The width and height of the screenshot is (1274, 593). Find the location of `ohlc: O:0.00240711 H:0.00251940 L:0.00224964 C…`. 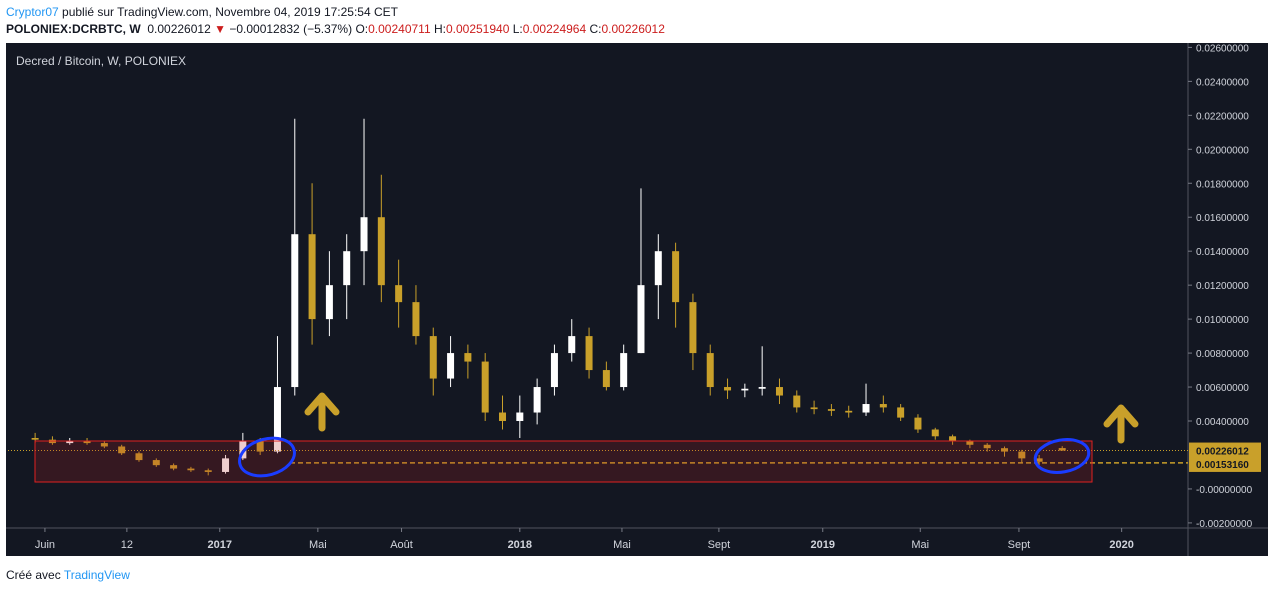

ohlc: O:0.00240711 H:0.00251940 L:0.00224964 C… is located at coordinates (511, 29).